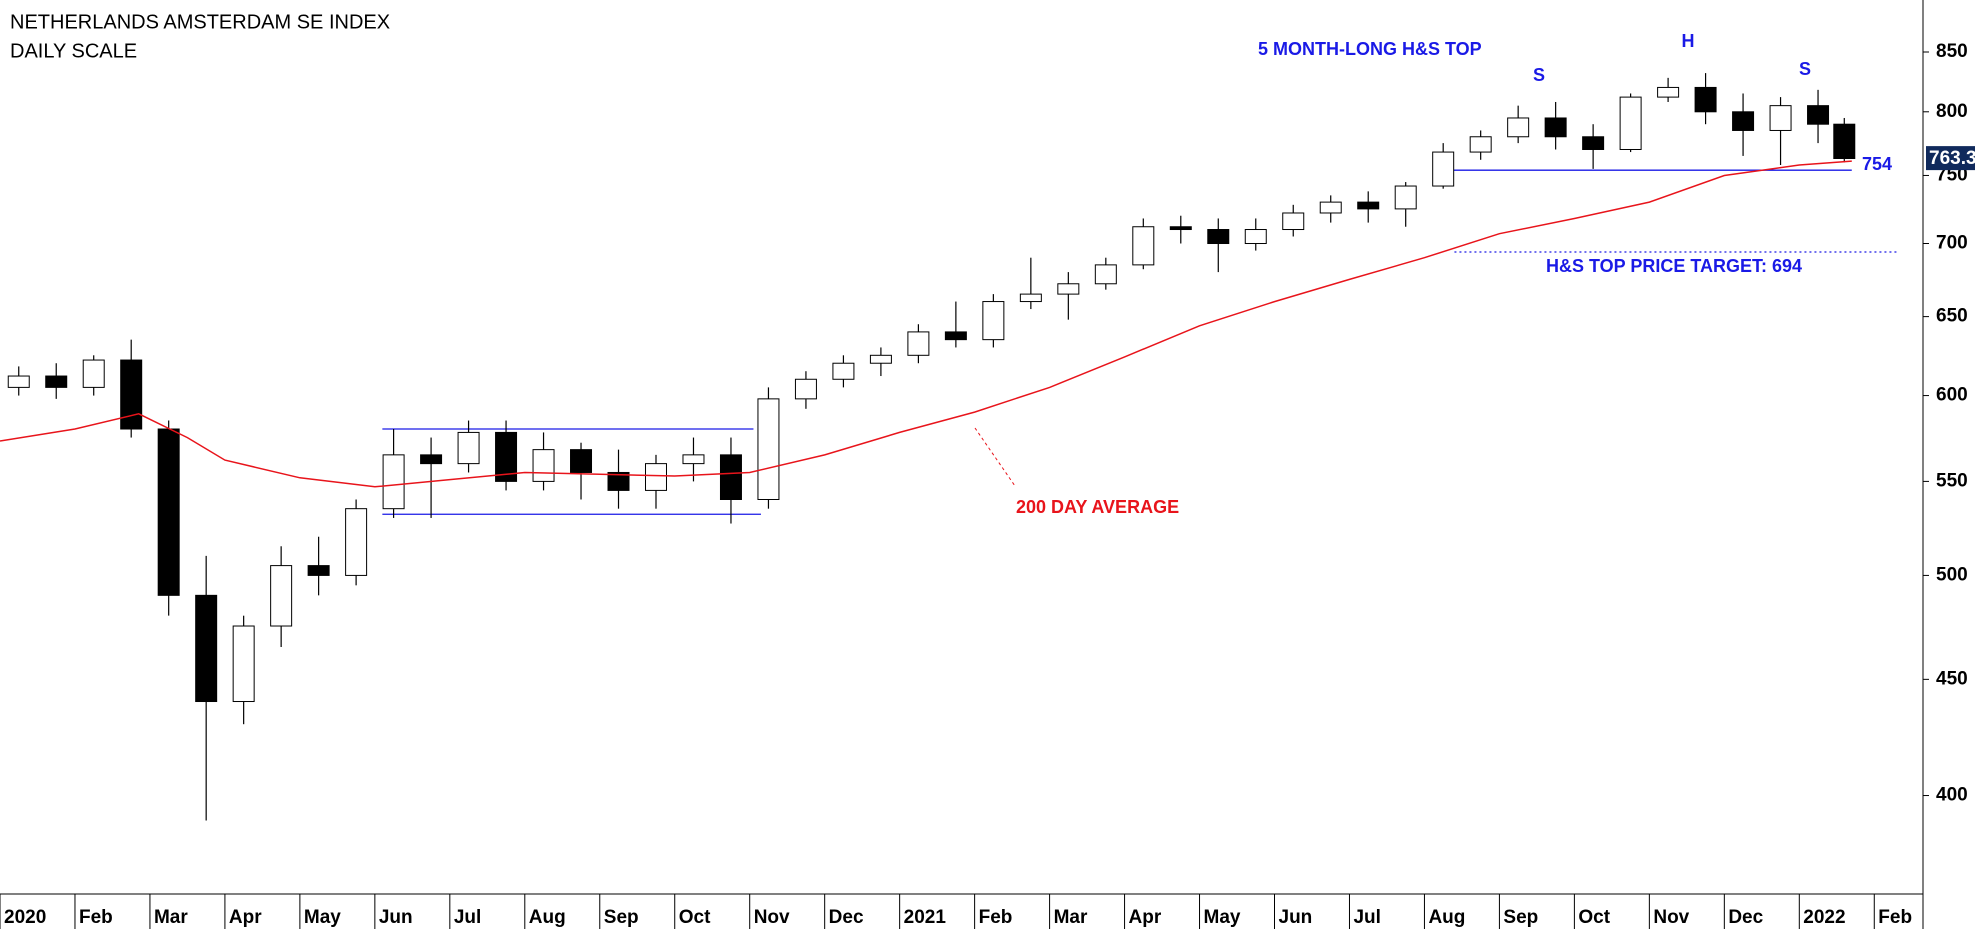 The width and height of the screenshot is (1975, 934). What do you see at coordinates (1952, 574) in the screenshot?
I see `y-tick-label: 500` at bounding box center [1952, 574].